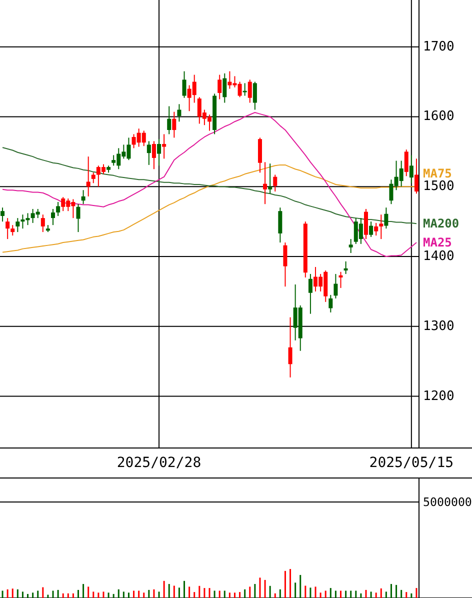 This screenshot has width=472, height=598. Describe the element at coordinates (438, 326) in the screenshot. I see `y-tick-label: 1300` at that location.